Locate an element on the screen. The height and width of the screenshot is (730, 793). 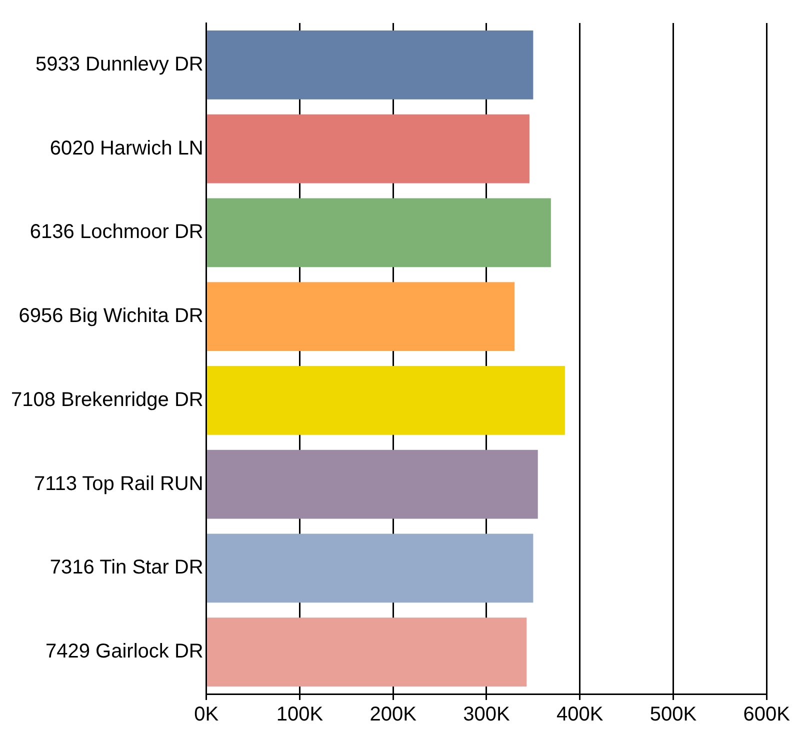
y-tick-label: 6956 Big Wichita DR is located at coordinates (111, 316).